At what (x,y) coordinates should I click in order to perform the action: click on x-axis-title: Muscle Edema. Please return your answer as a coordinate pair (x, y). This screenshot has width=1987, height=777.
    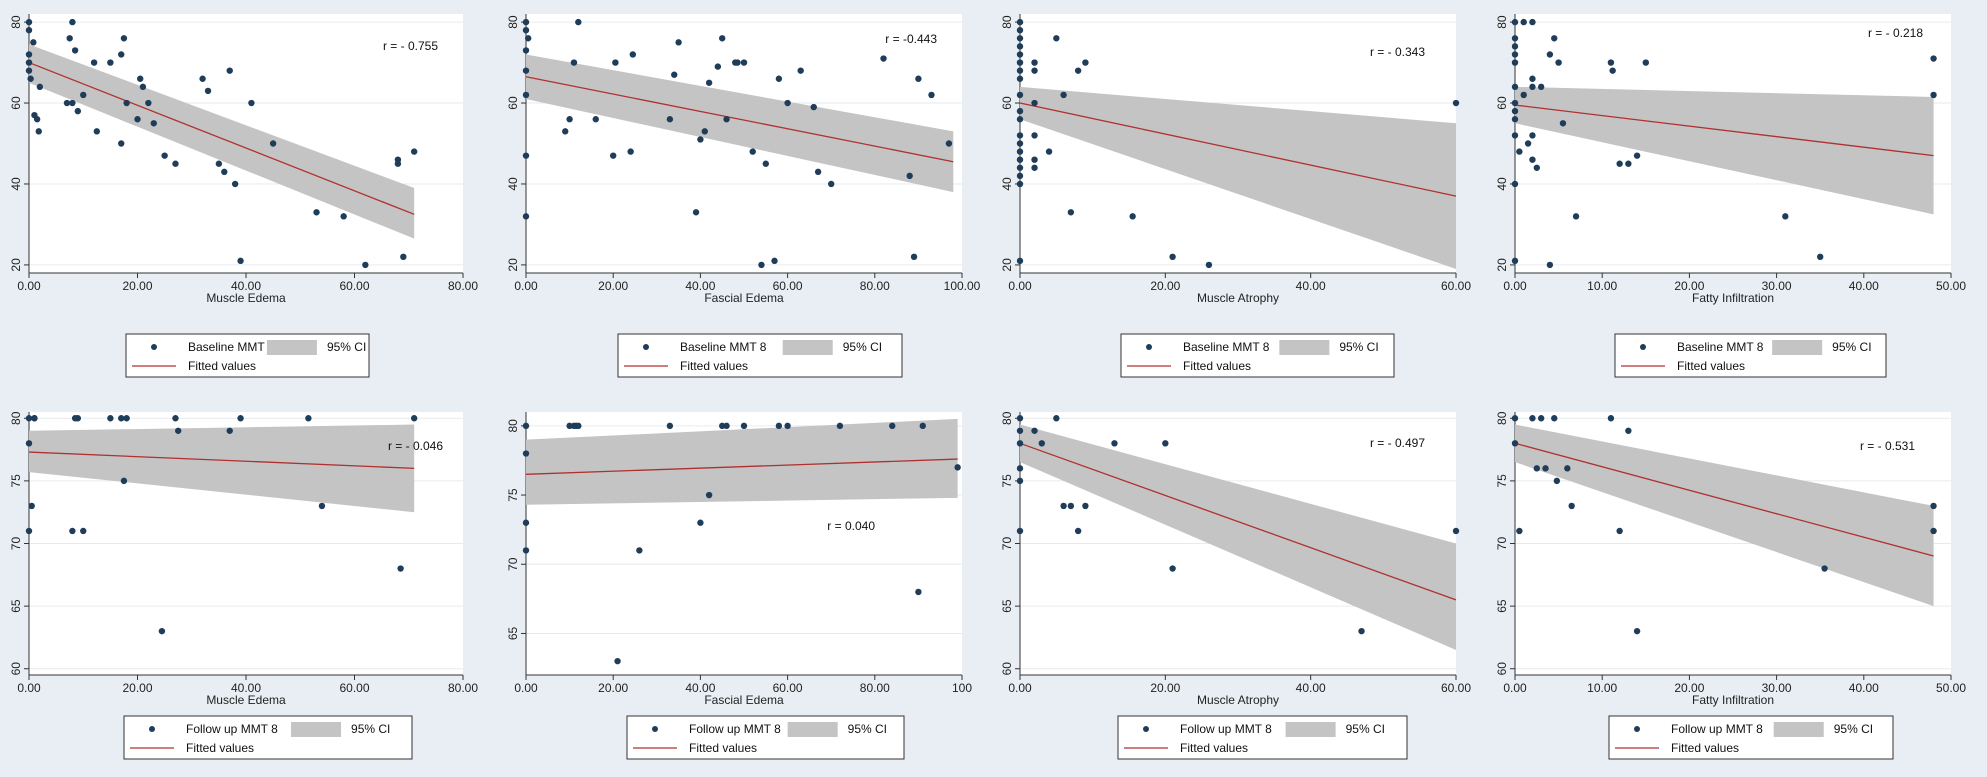
    Looking at the image, I should click on (246, 298).